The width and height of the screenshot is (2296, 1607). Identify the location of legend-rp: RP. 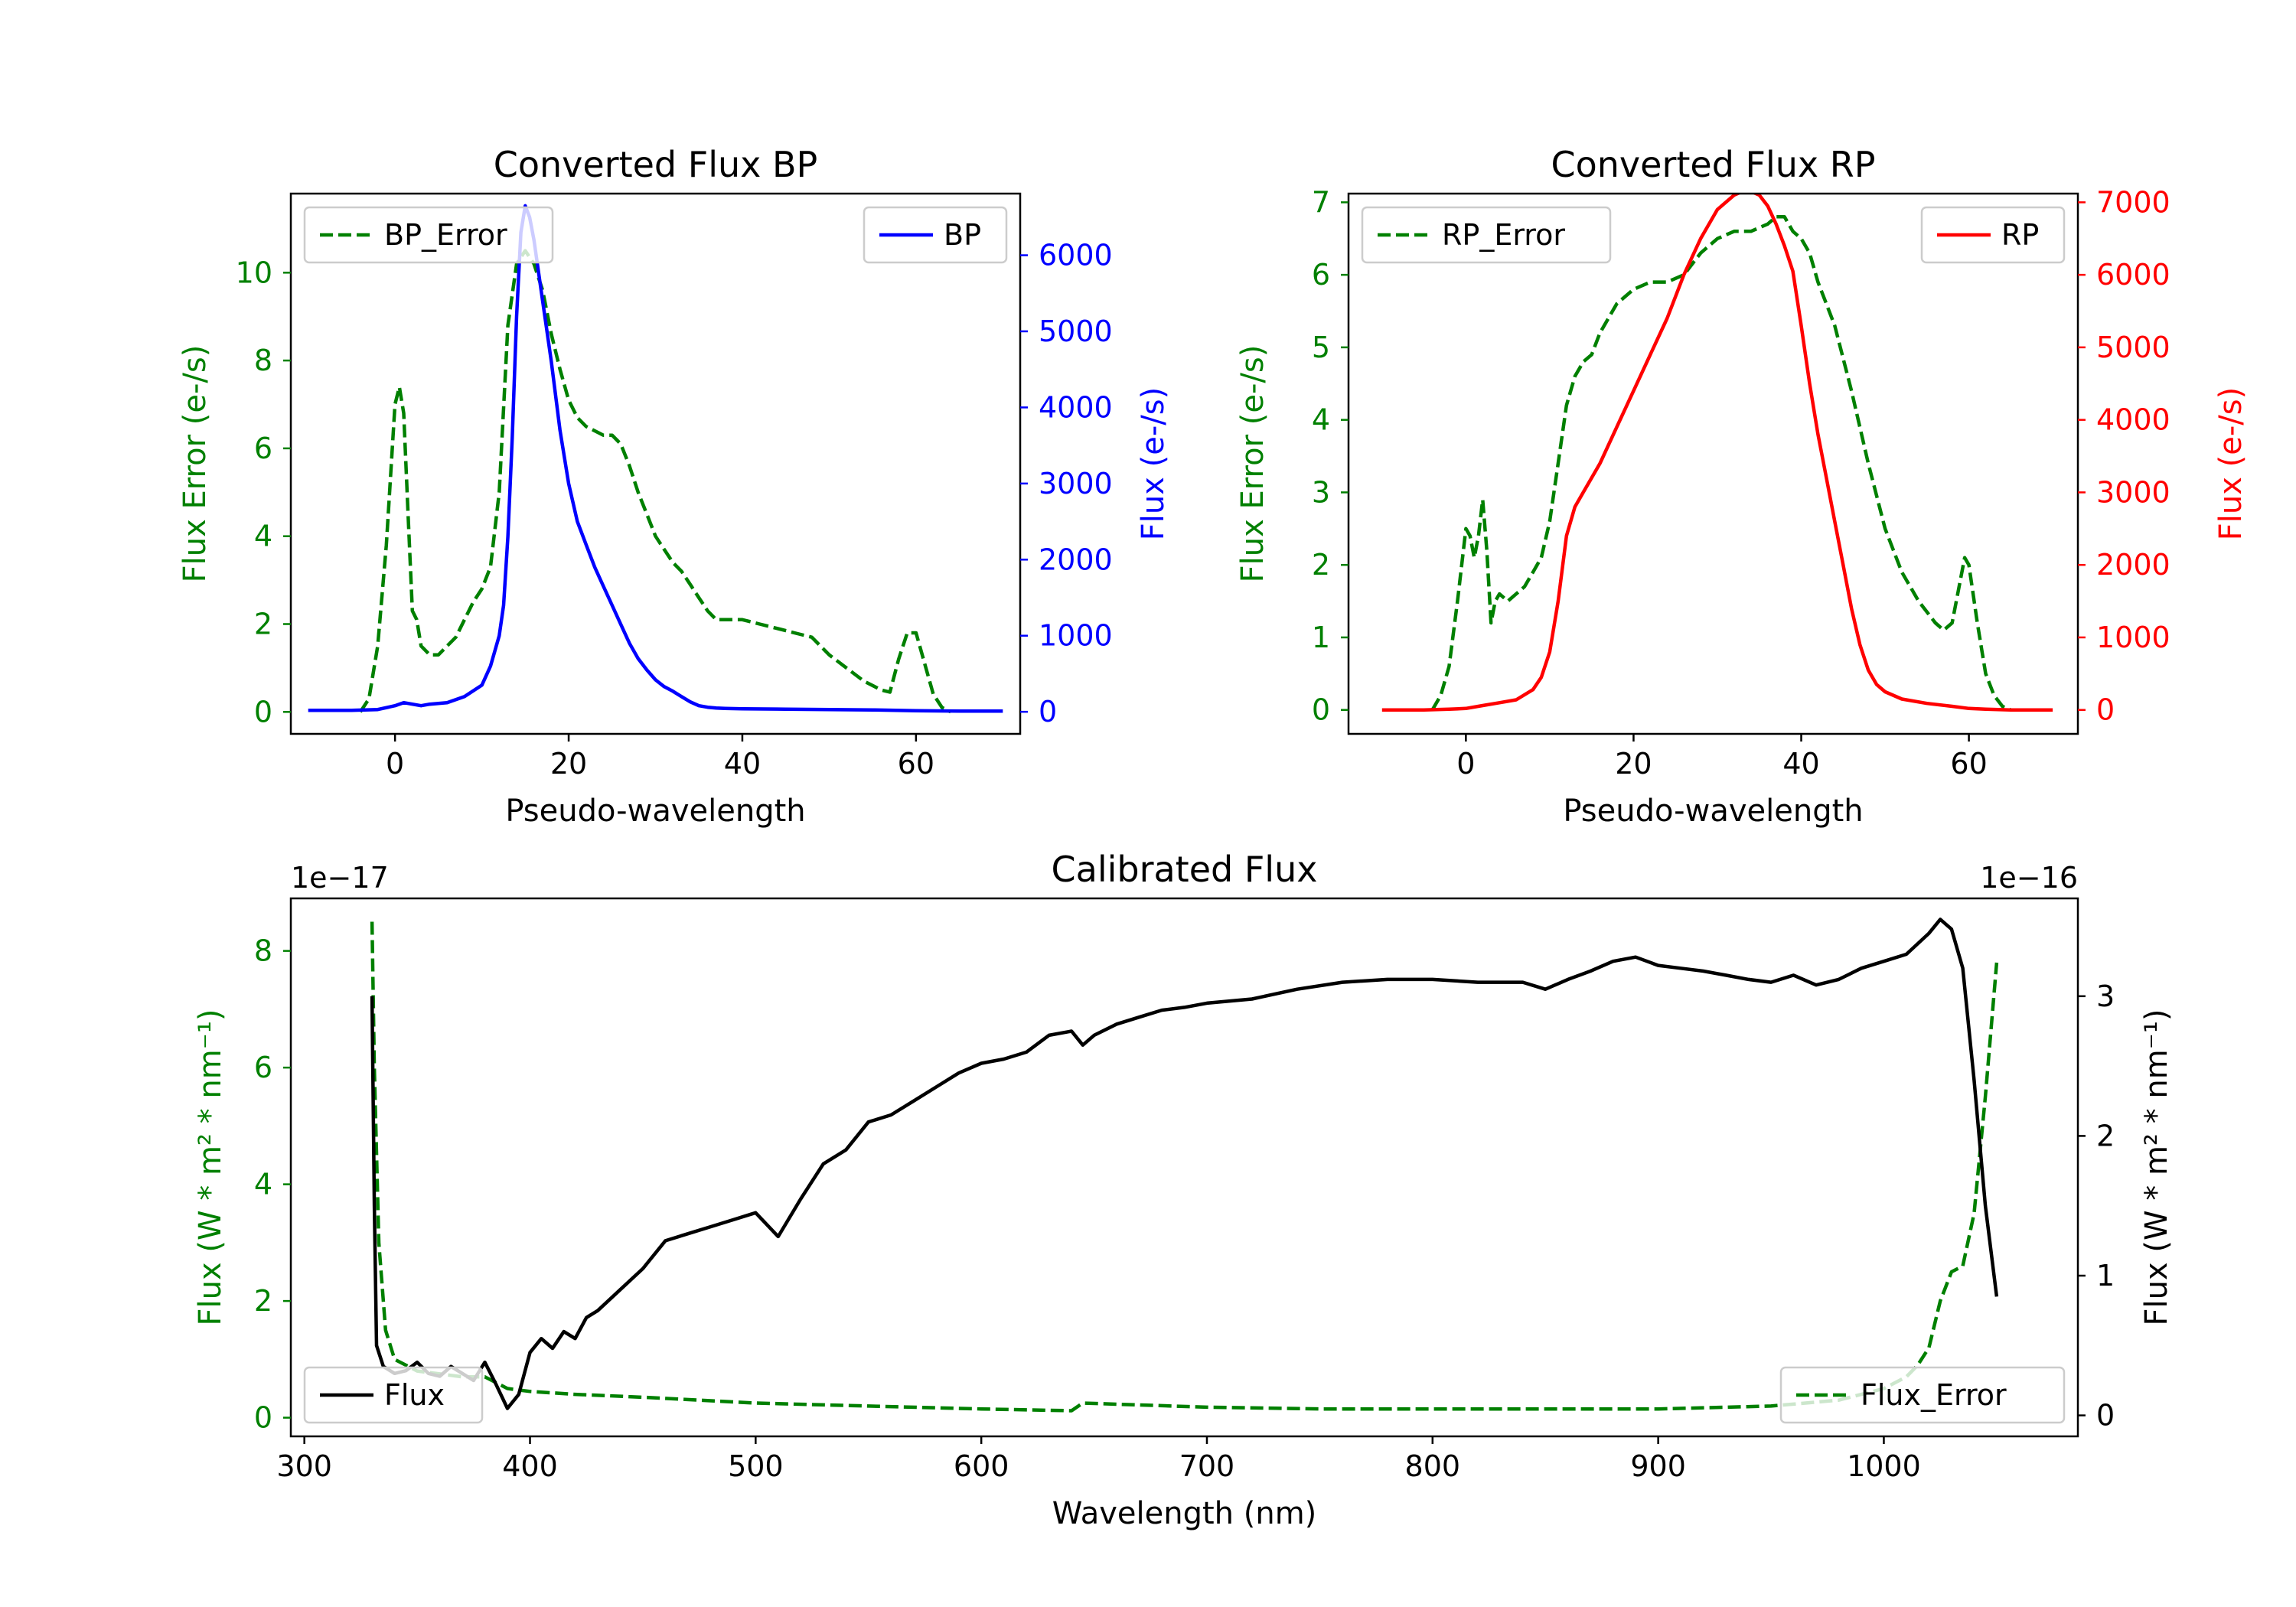
(1993, 235).